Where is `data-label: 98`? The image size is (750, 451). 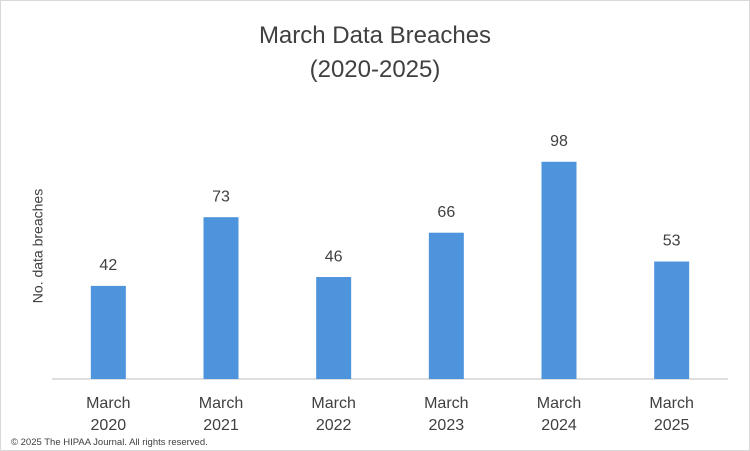
data-label: 98 is located at coordinates (559, 141).